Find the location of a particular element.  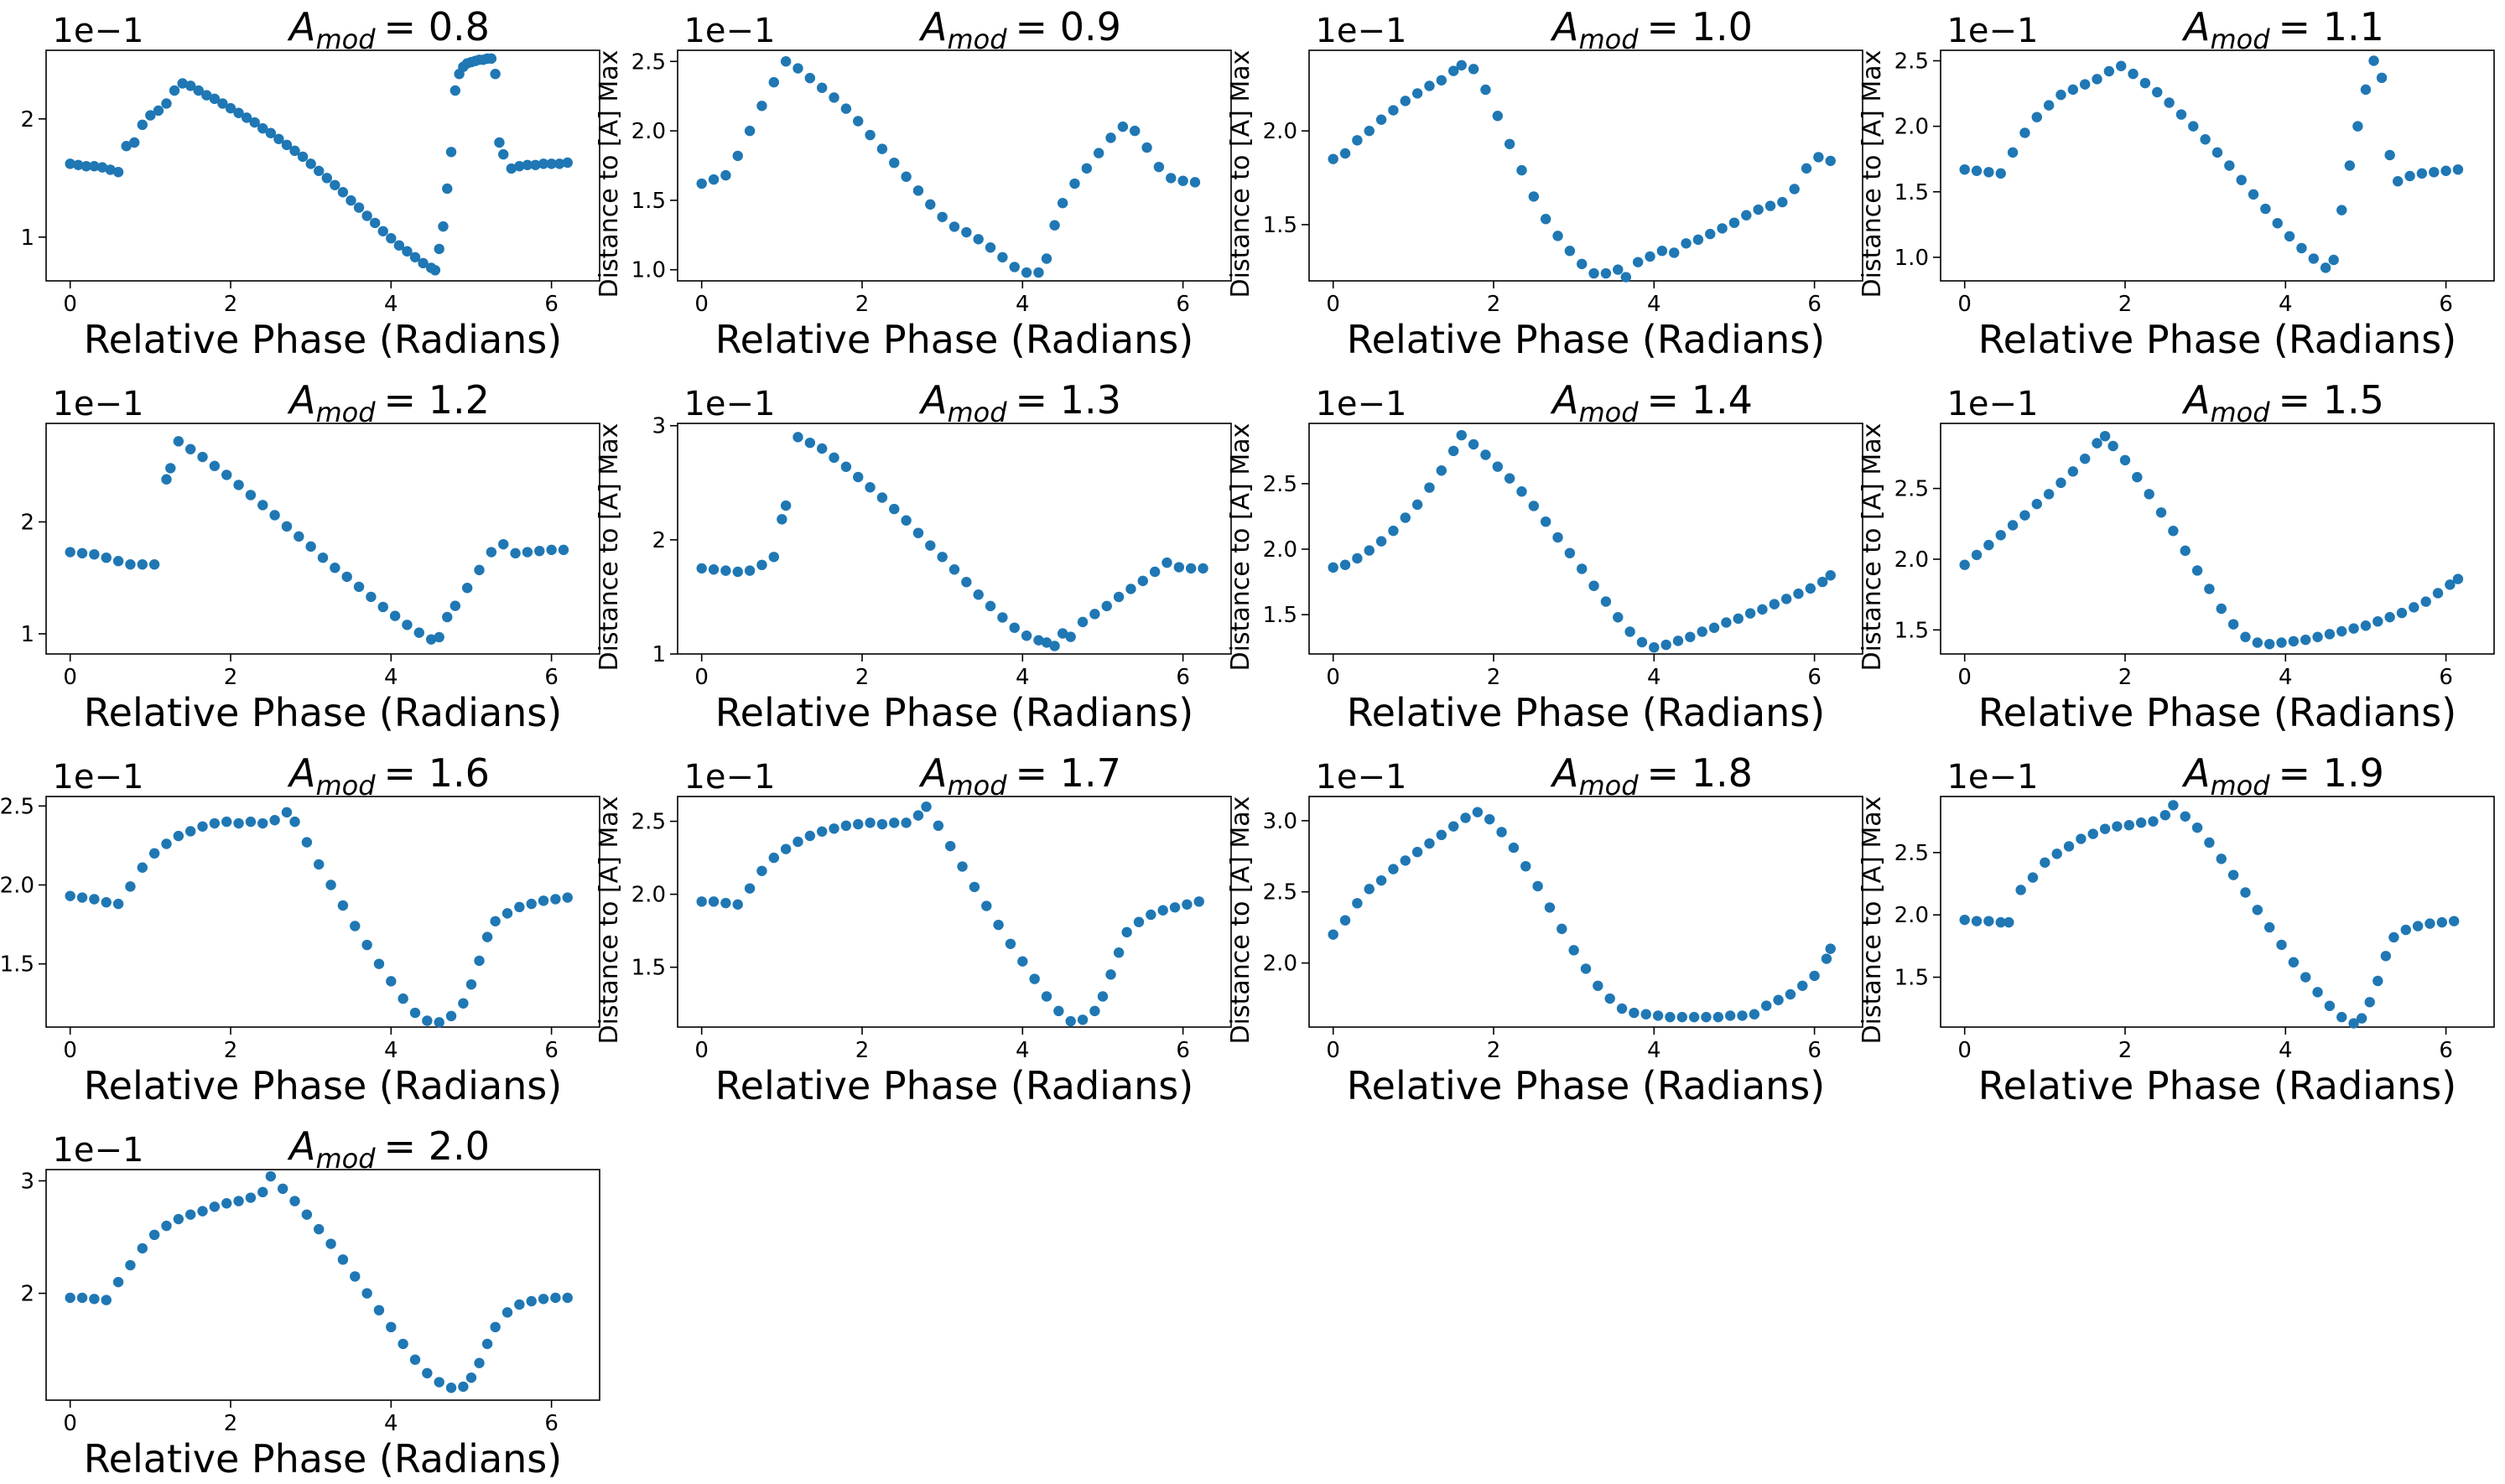

title-symbol: A is located at coordinates (1564, 400).